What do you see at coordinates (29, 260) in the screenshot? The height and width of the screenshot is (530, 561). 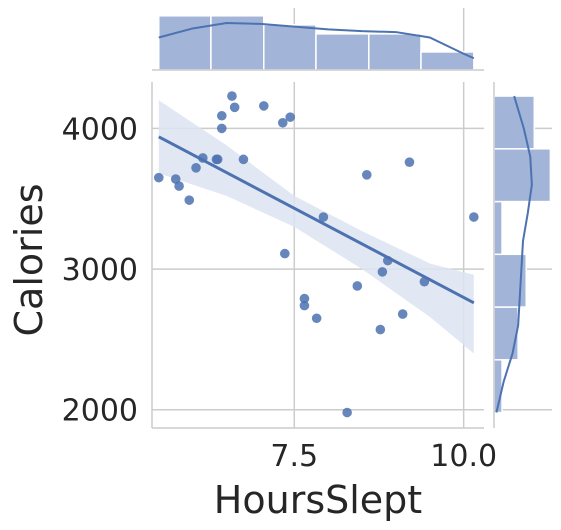 I see `y-axis-title: Calories` at bounding box center [29, 260].